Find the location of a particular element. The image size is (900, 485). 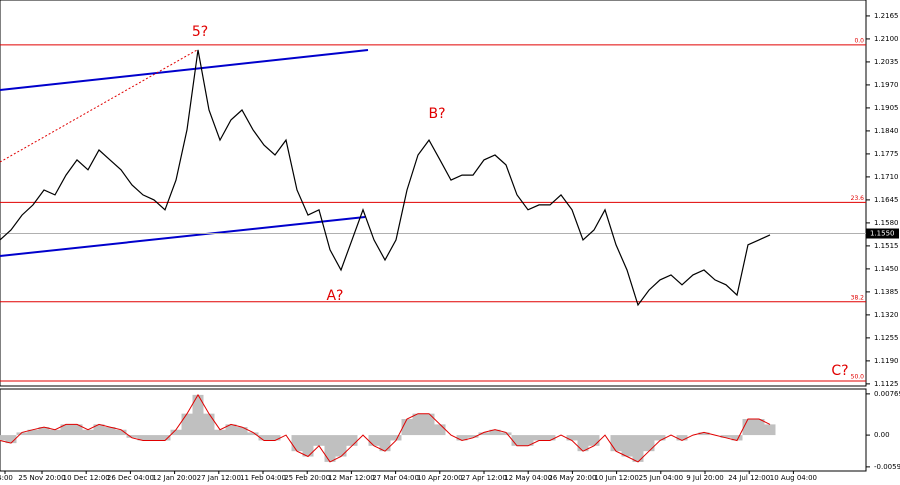

x-tick-label: 26 Dec 04:00 is located at coordinates (130, 478).